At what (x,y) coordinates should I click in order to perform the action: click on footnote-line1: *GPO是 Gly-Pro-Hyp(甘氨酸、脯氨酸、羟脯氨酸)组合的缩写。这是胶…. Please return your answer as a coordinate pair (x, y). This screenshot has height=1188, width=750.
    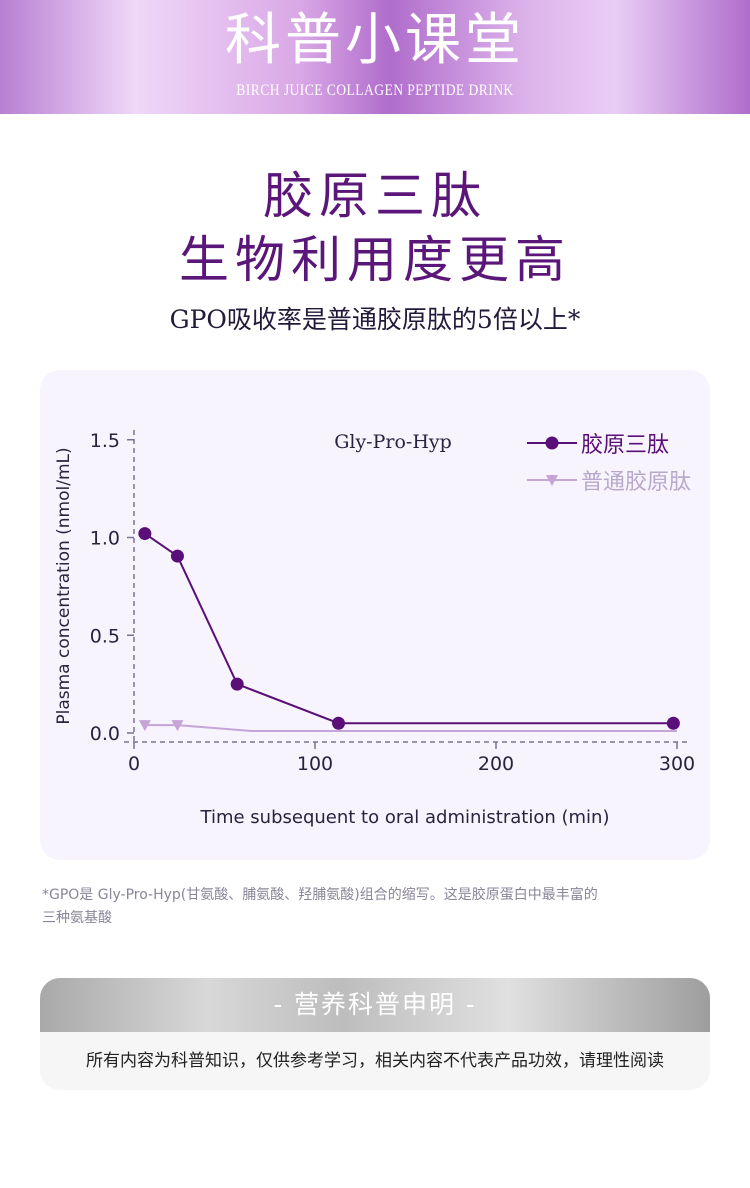
    Looking at the image, I should click on (320, 895).